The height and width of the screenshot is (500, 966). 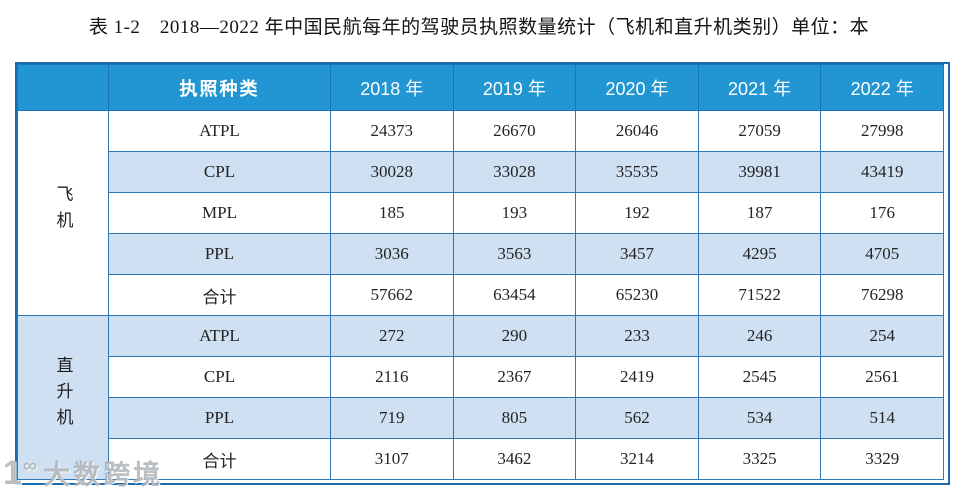 What do you see at coordinates (392, 459) in the screenshot?
I see `value-cell: 3107` at bounding box center [392, 459].